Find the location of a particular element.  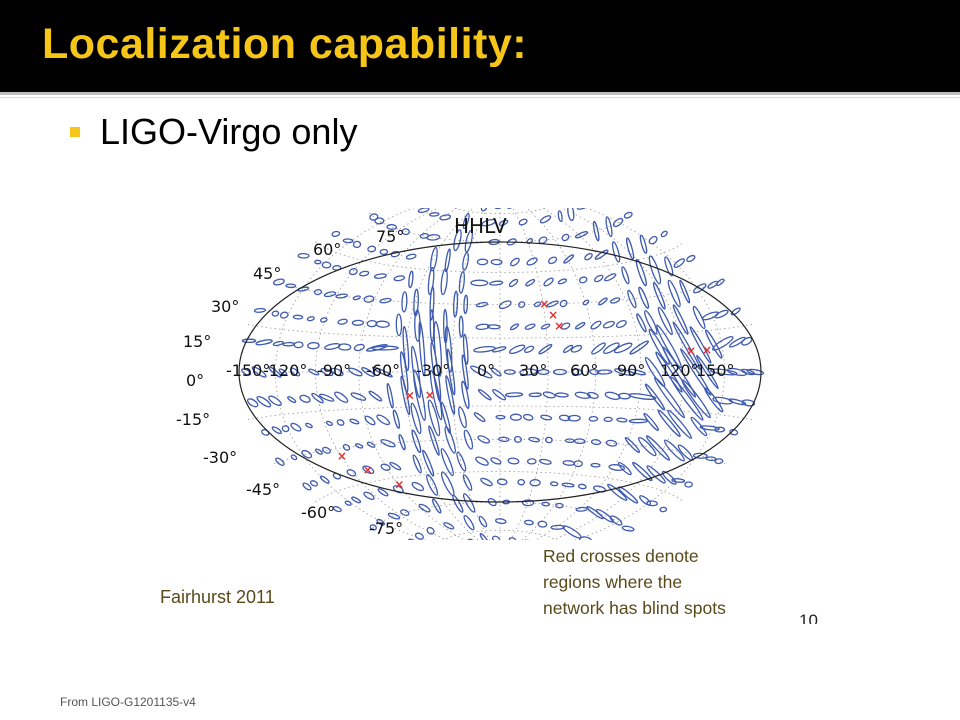

parallel-line is located at coordinates (500, 227).